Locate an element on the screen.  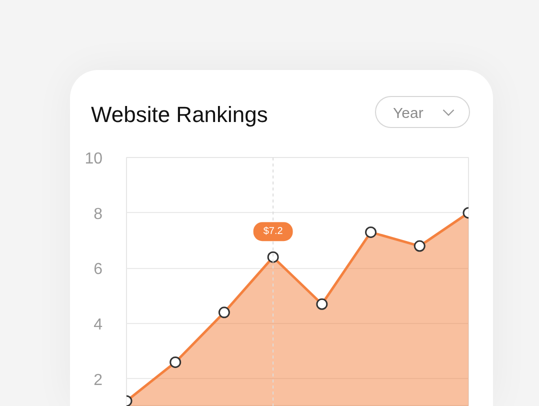
annotation: $7.2 is located at coordinates (273, 232).